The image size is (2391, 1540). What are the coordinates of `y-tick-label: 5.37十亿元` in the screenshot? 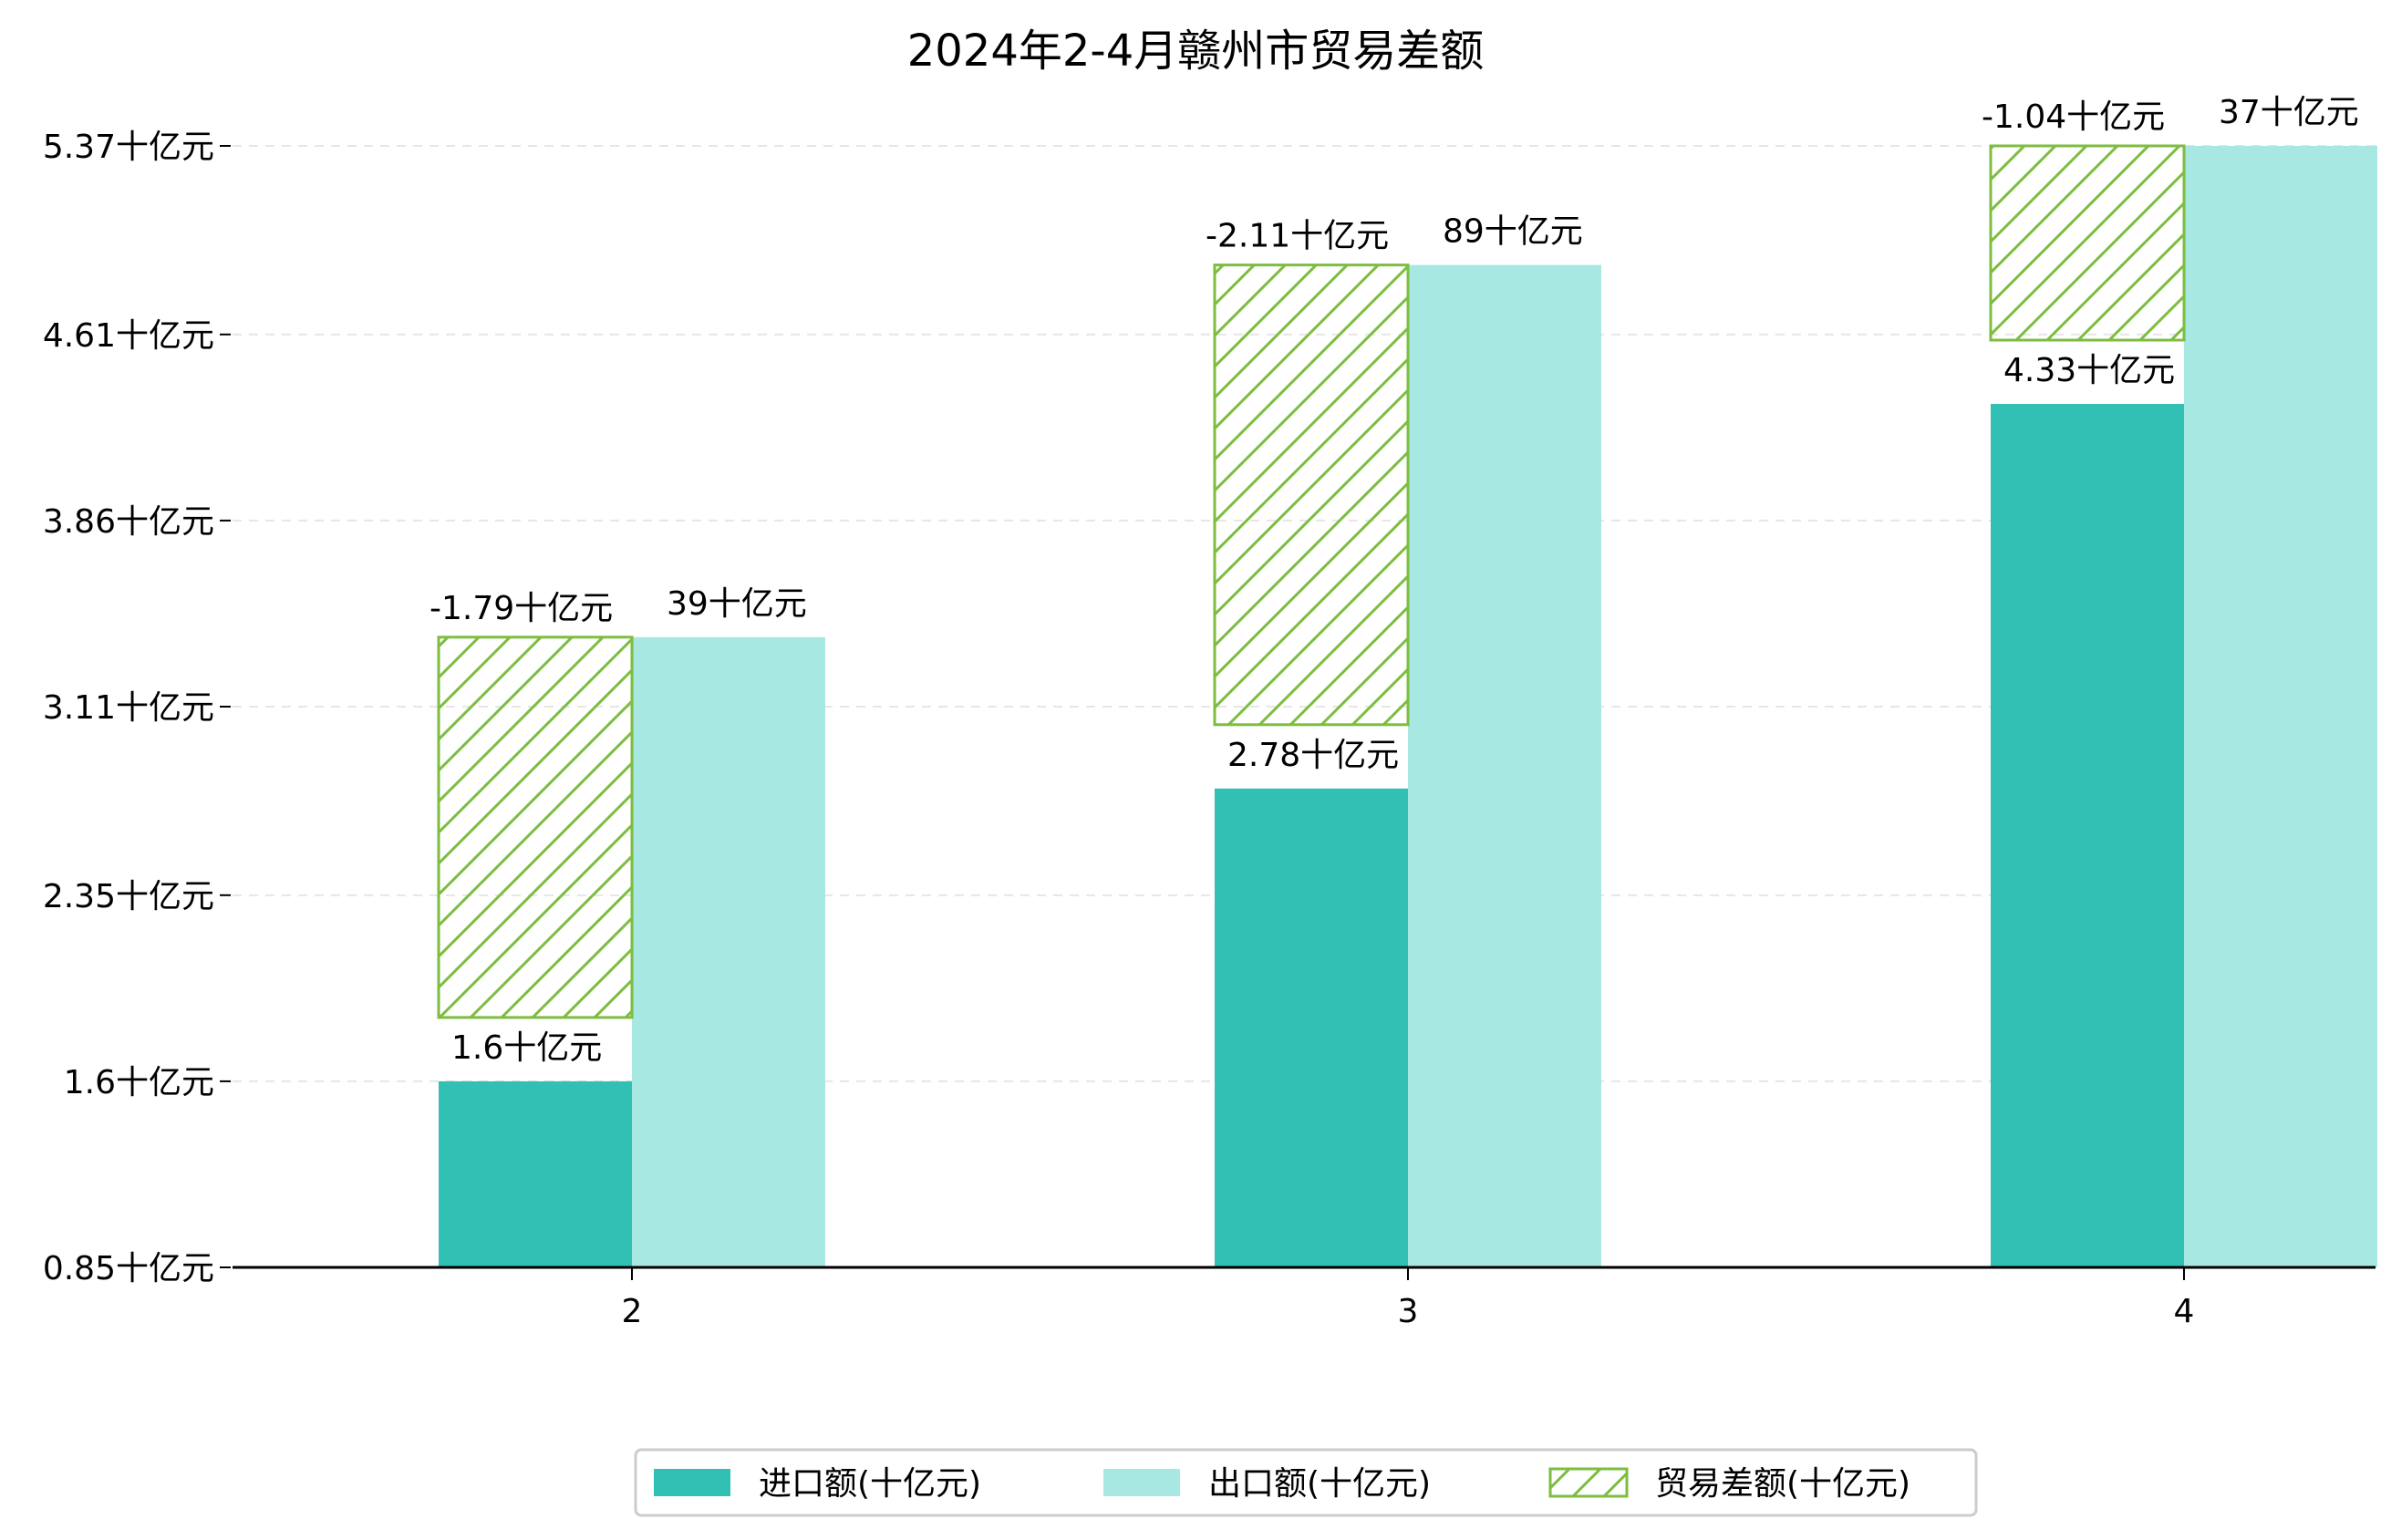 It's located at (129, 147).